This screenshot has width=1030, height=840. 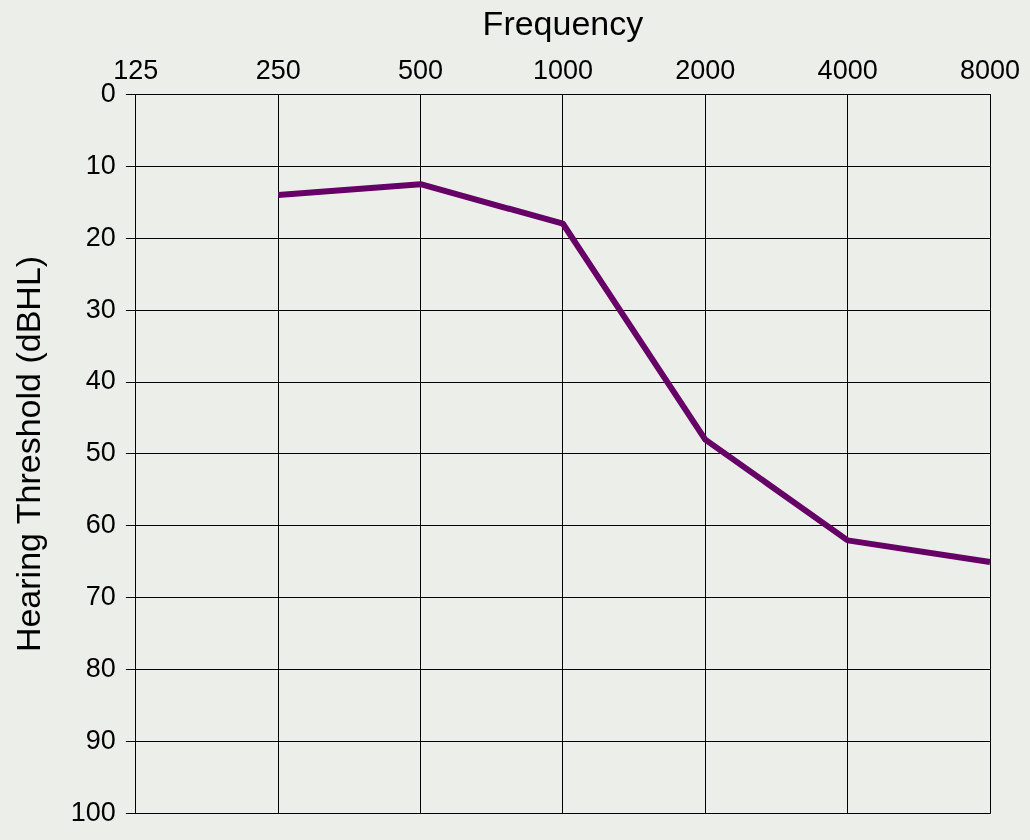 I want to click on y-tick-label: 0, so click(x=108, y=92).